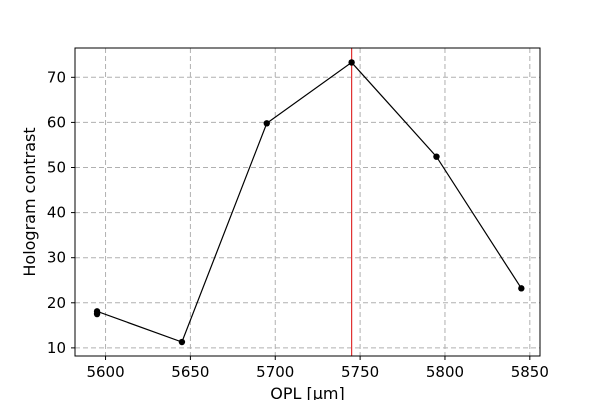  I want to click on x-tick-label: 5700, so click(275, 372).